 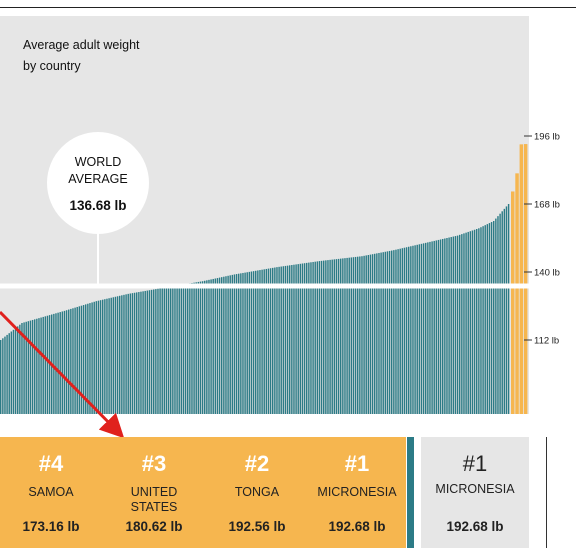 I want to click on rank-number: #1, so click(x=357, y=463).